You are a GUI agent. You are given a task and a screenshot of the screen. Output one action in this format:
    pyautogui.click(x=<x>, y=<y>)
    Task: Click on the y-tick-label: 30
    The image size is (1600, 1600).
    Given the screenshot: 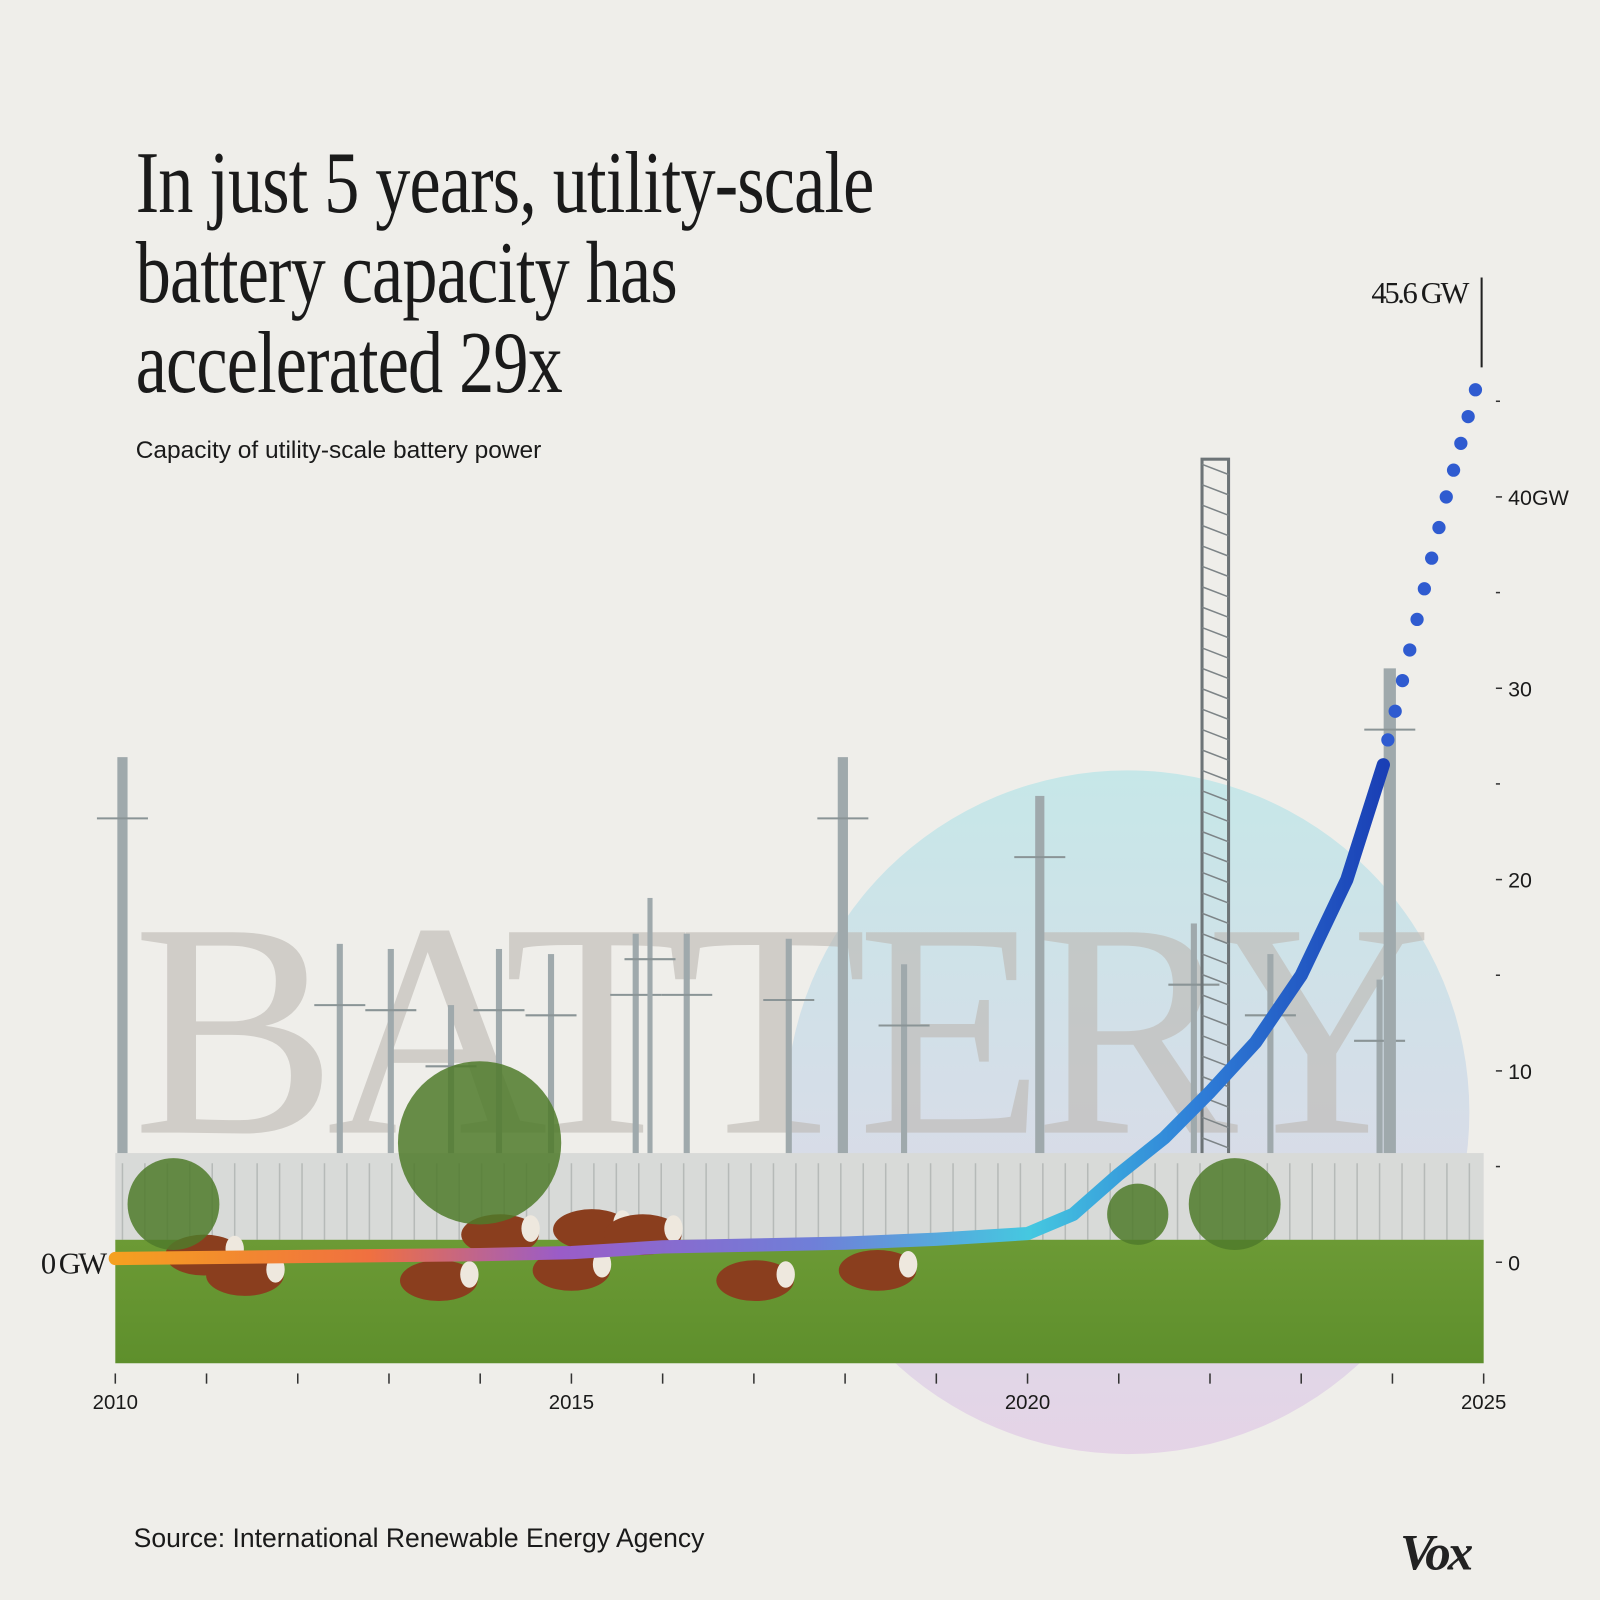 What is the action you would take?
    pyautogui.click(x=1520, y=689)
    